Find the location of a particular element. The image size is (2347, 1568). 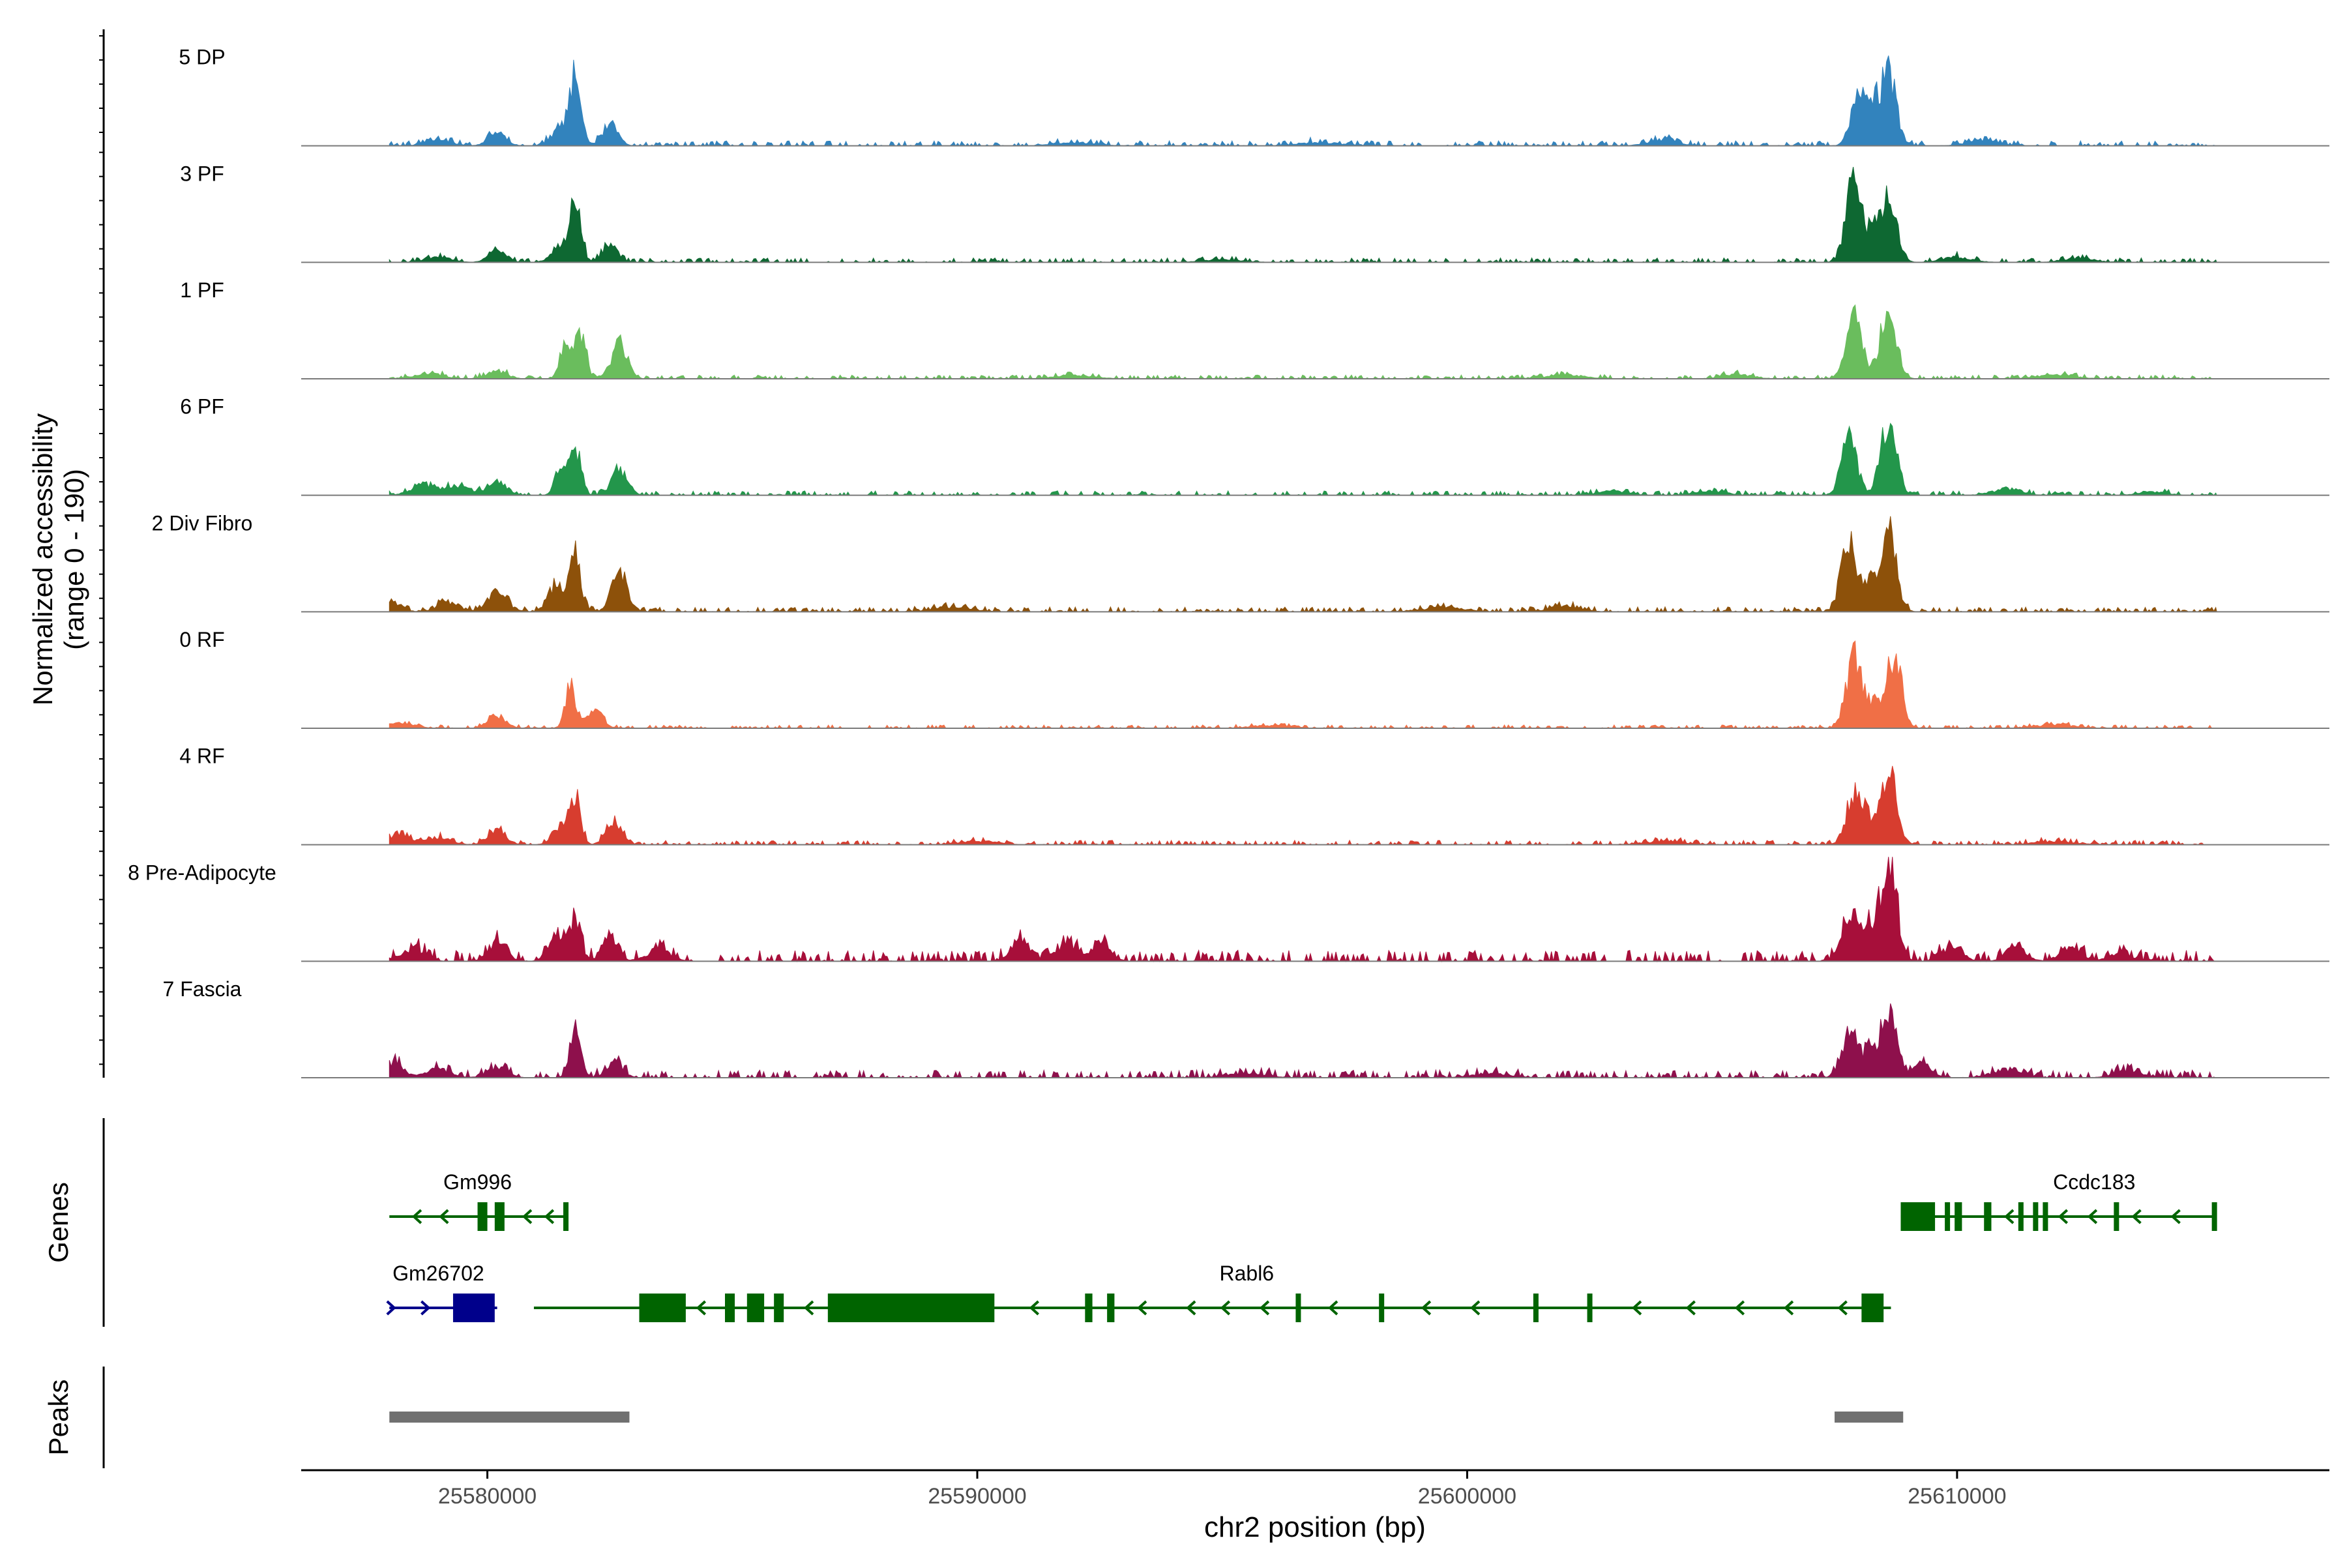

gene-label: Gm26702 is located at coordinates (438, 1274).